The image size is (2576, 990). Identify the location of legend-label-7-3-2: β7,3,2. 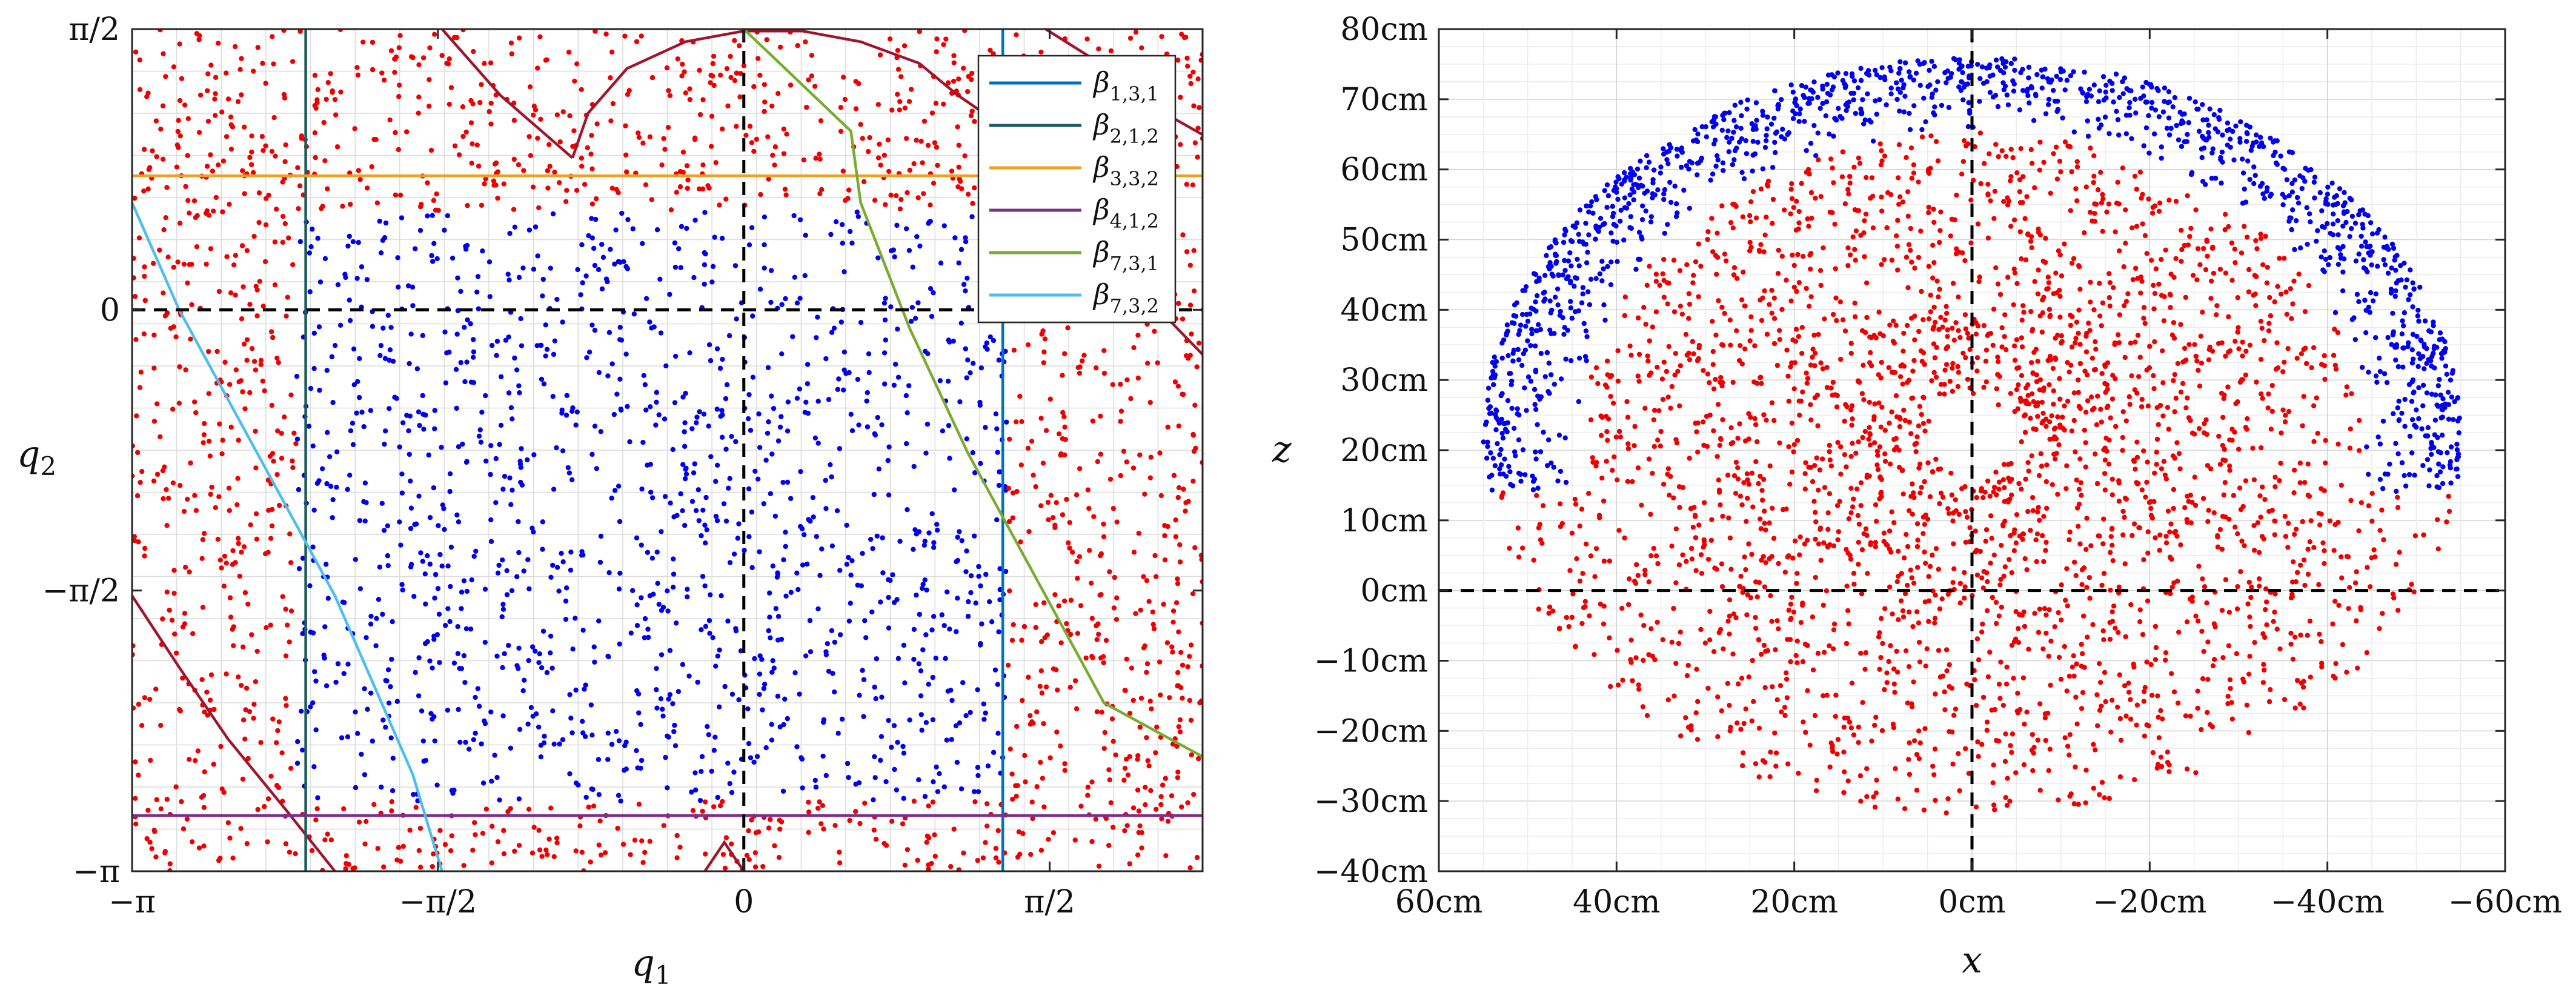
(1125, 297).